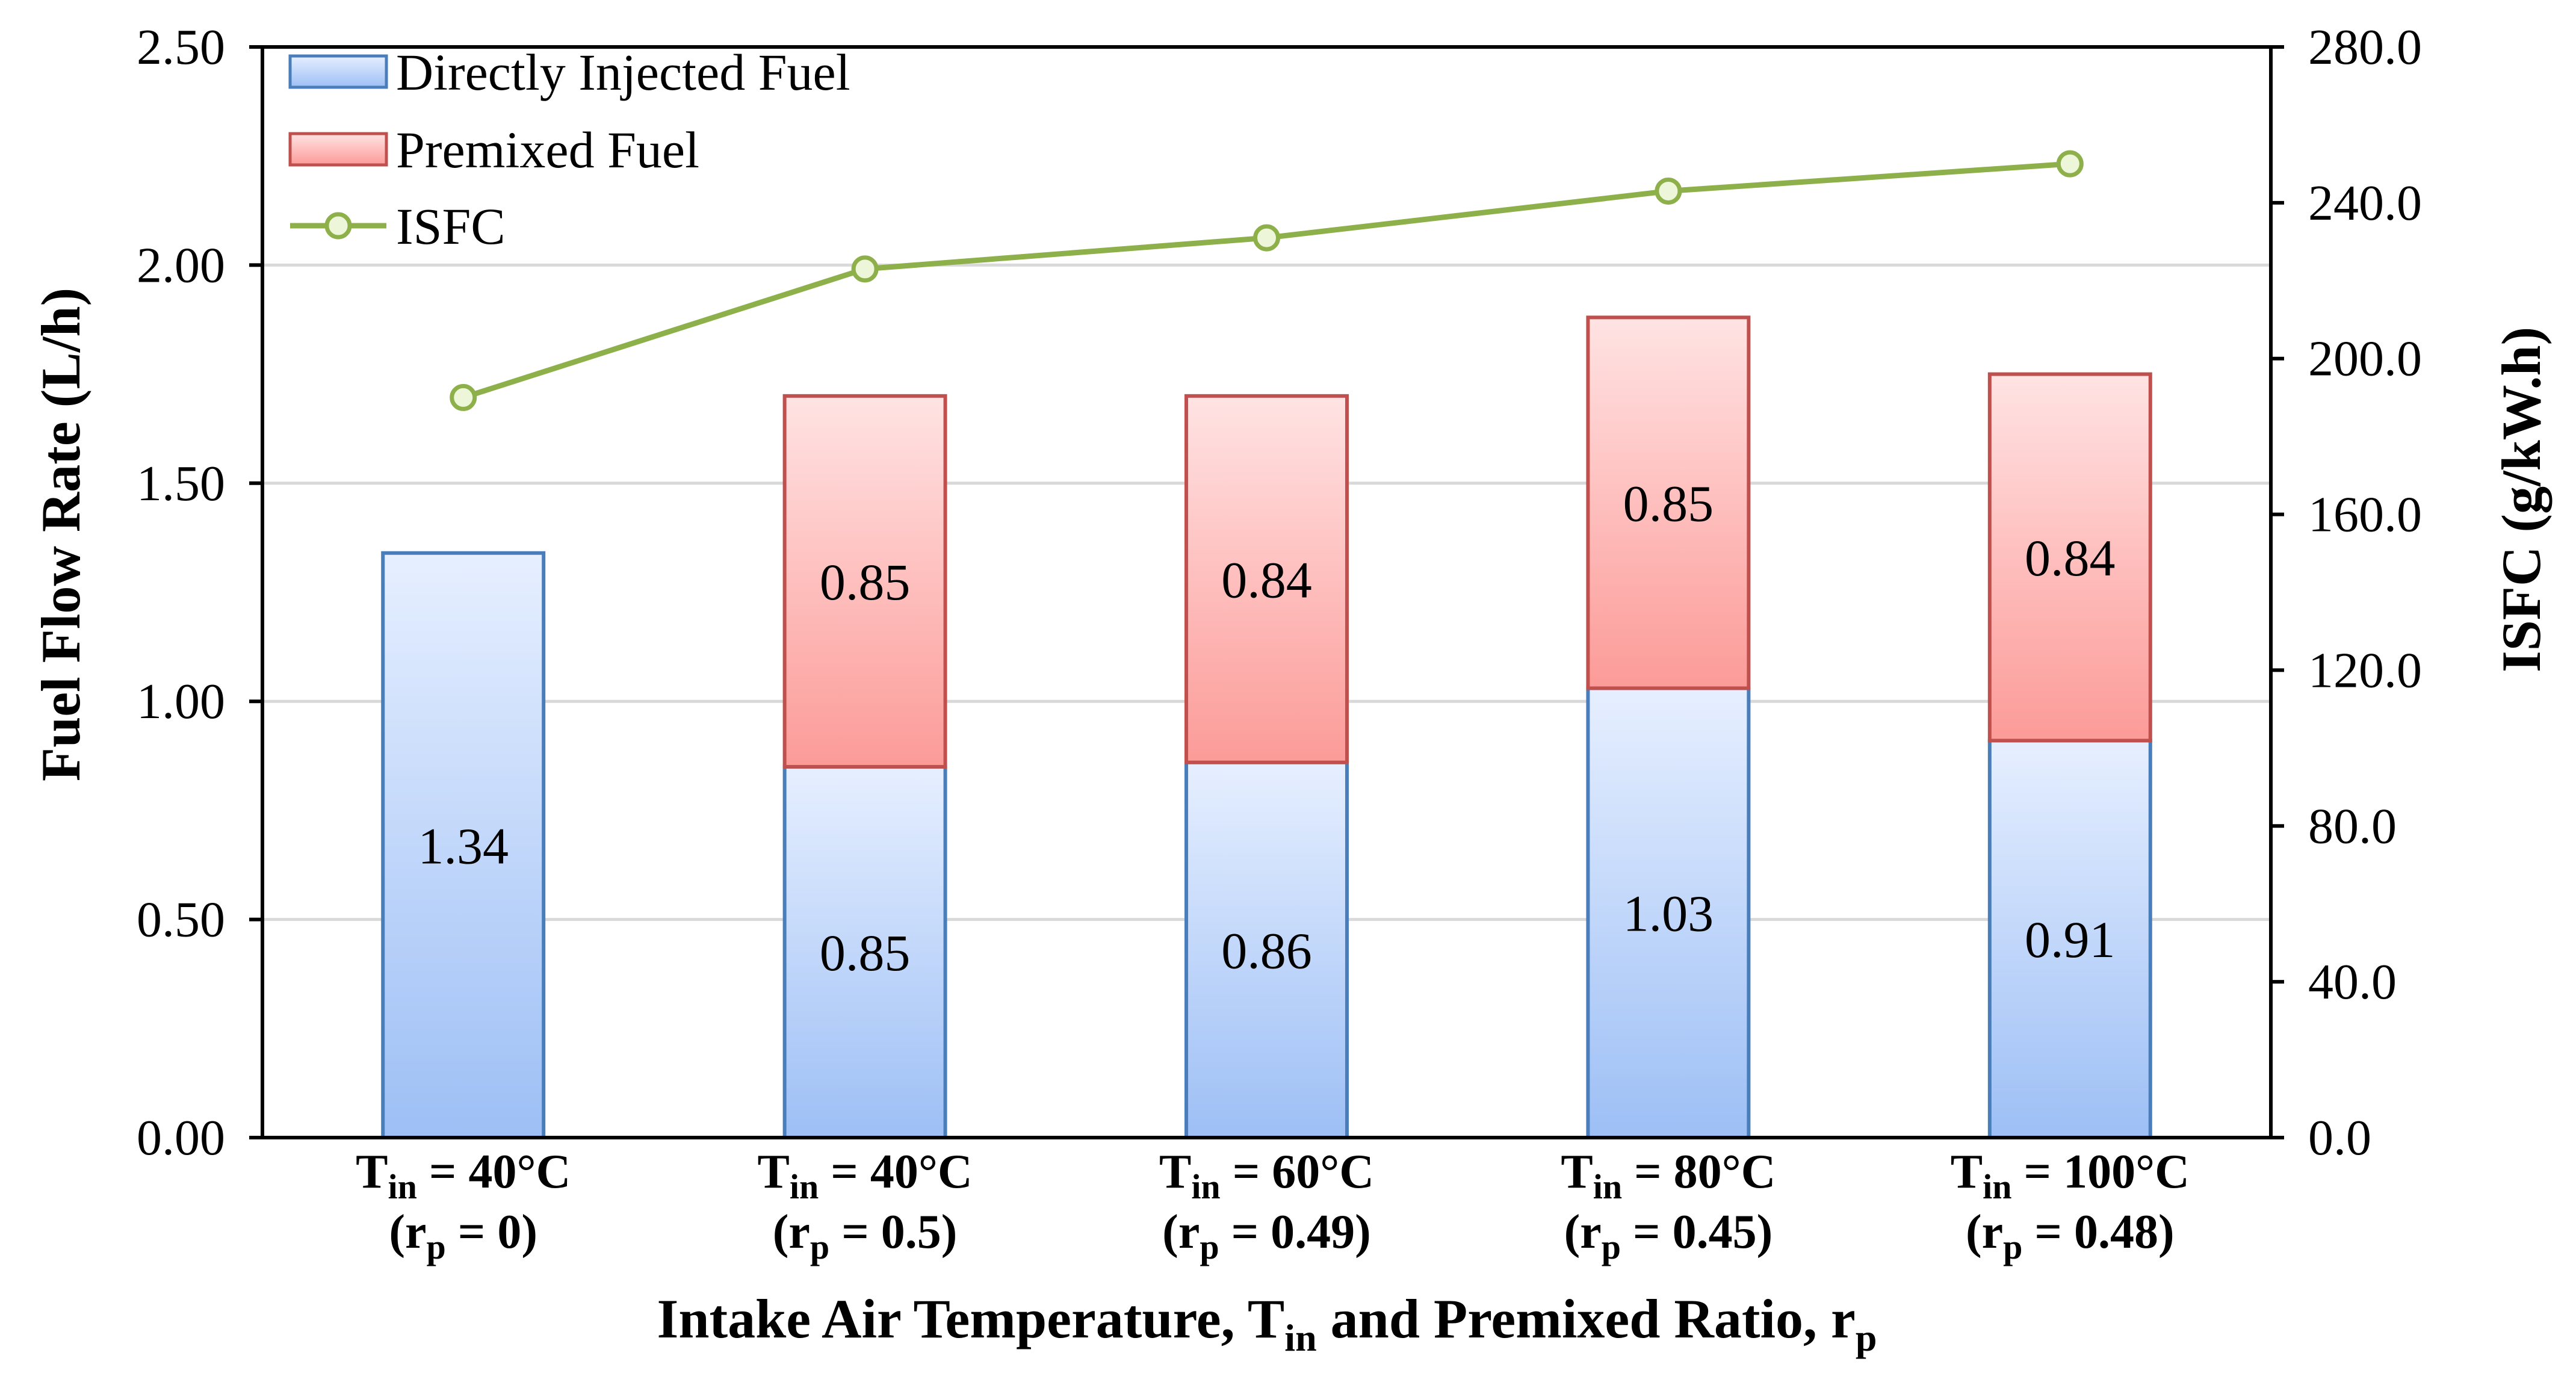 This screenshot has width=2576, height=1391. Describe the element at coordinates (1866, 1337) in the screenshot. I see `x-axis-title-sub-p: p` at that location.